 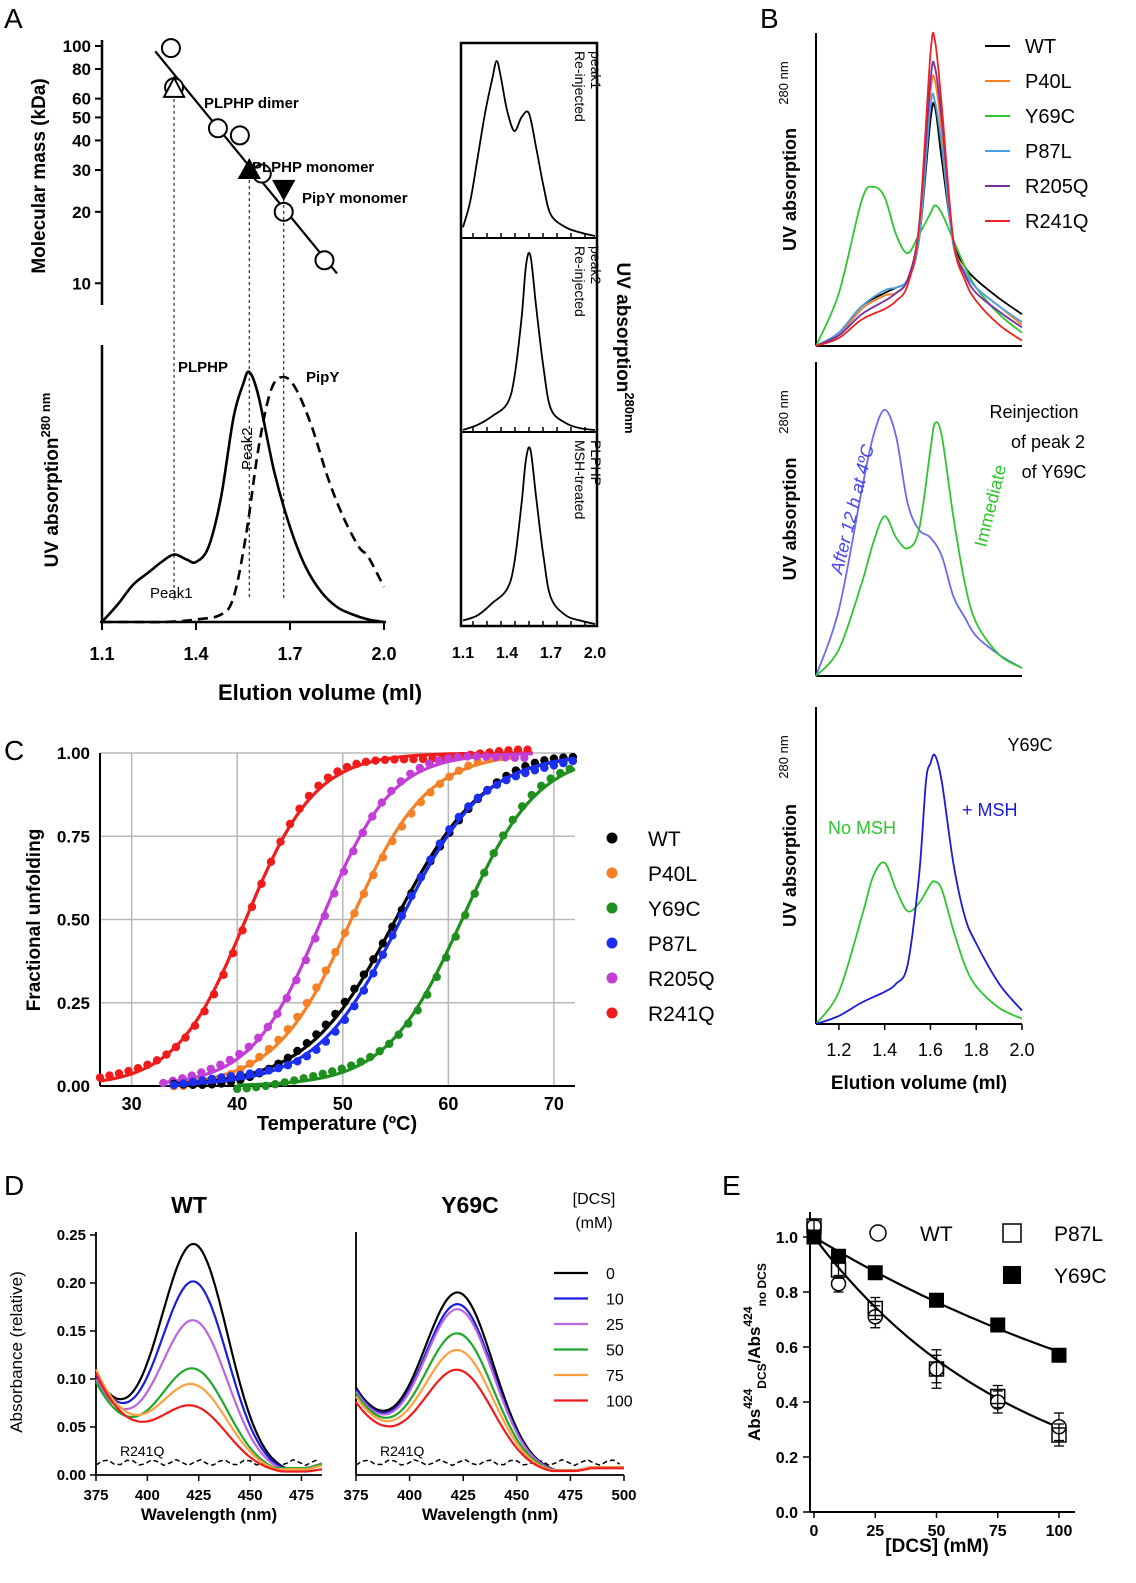 I want to click on b-x-tick-label: 1.4, so click(x=884, y=1050).